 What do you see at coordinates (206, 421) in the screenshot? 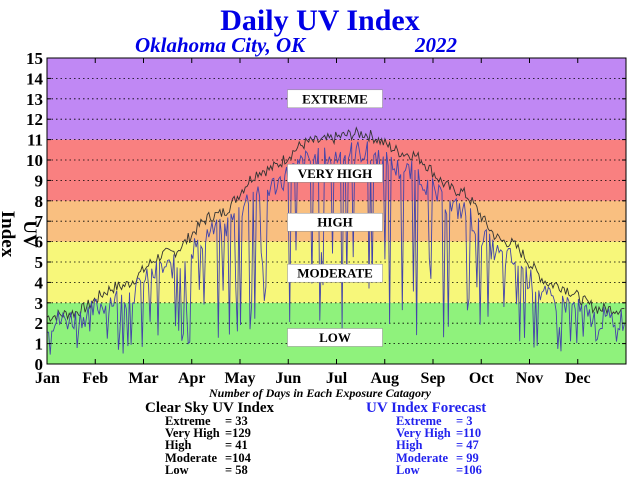
I see `stat-row: Extreme = 33` at bounding box center [206, 421].